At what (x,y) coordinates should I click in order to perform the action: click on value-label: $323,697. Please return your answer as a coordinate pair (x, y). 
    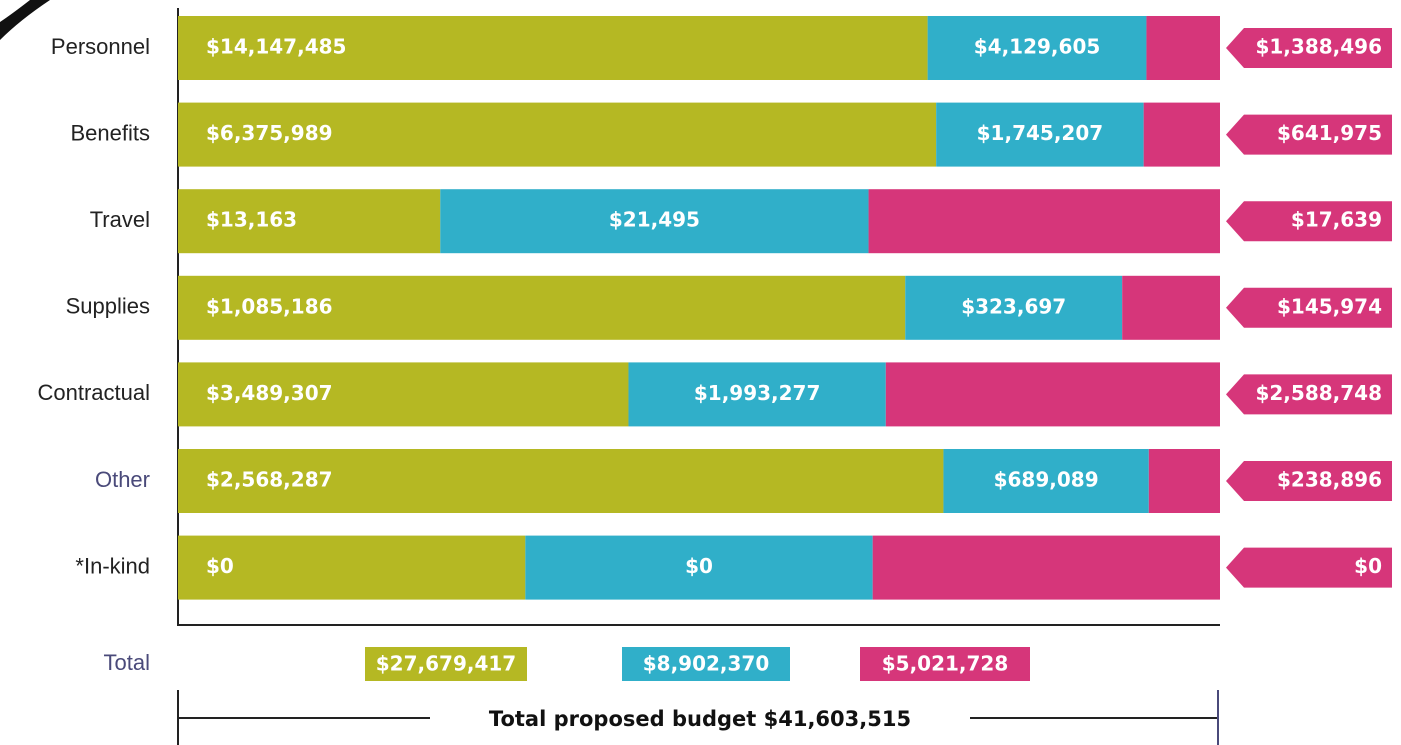
    Looking at the image, I should click on (1013, 306).